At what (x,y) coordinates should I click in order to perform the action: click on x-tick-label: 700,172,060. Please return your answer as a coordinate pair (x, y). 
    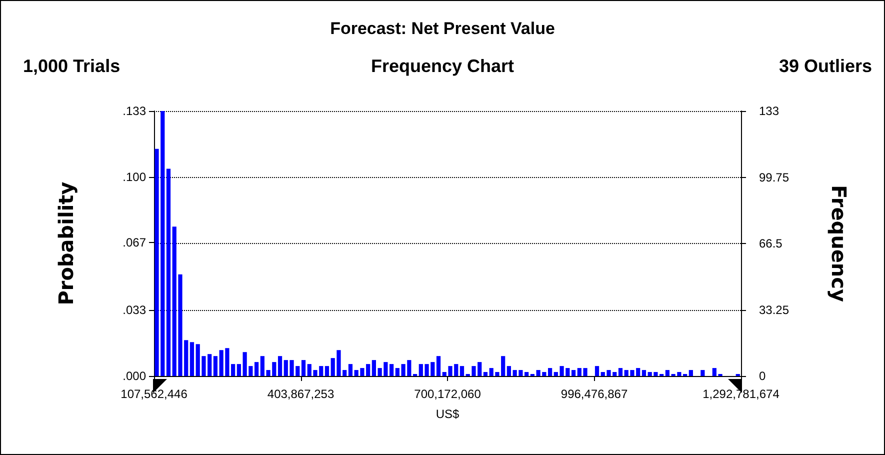
    Looking at the image, I should click on (448, 394).